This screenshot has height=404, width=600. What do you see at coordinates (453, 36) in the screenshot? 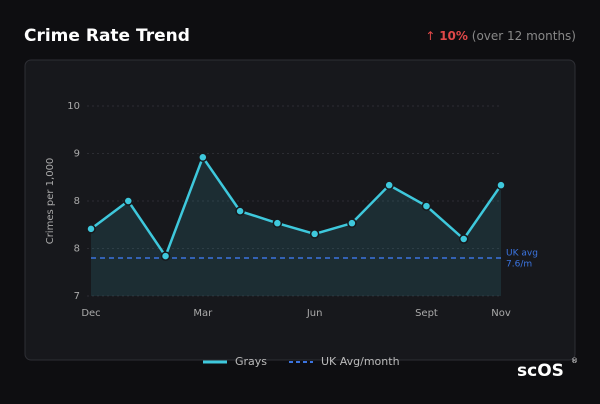
I see `trend-value: 10%` at bounding box center [453, 36].